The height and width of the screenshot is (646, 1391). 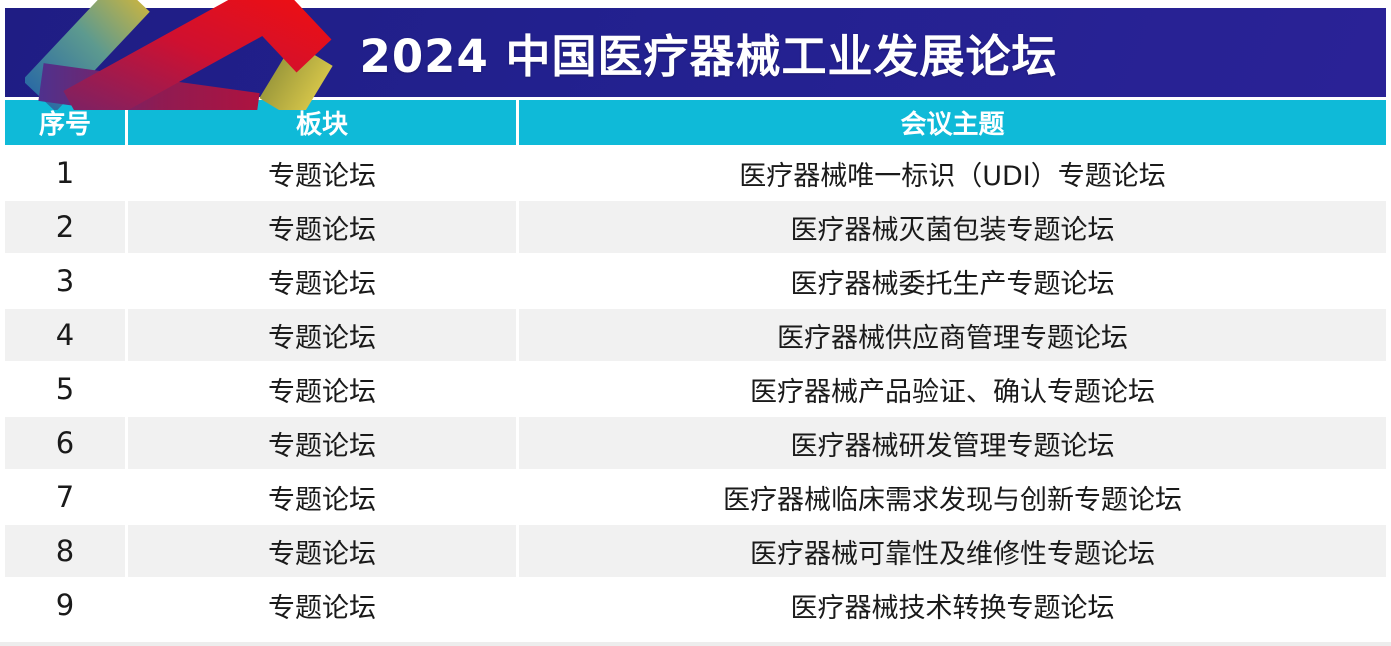 I want to click on row-number-cell: 5, so click(x=65, y=389).